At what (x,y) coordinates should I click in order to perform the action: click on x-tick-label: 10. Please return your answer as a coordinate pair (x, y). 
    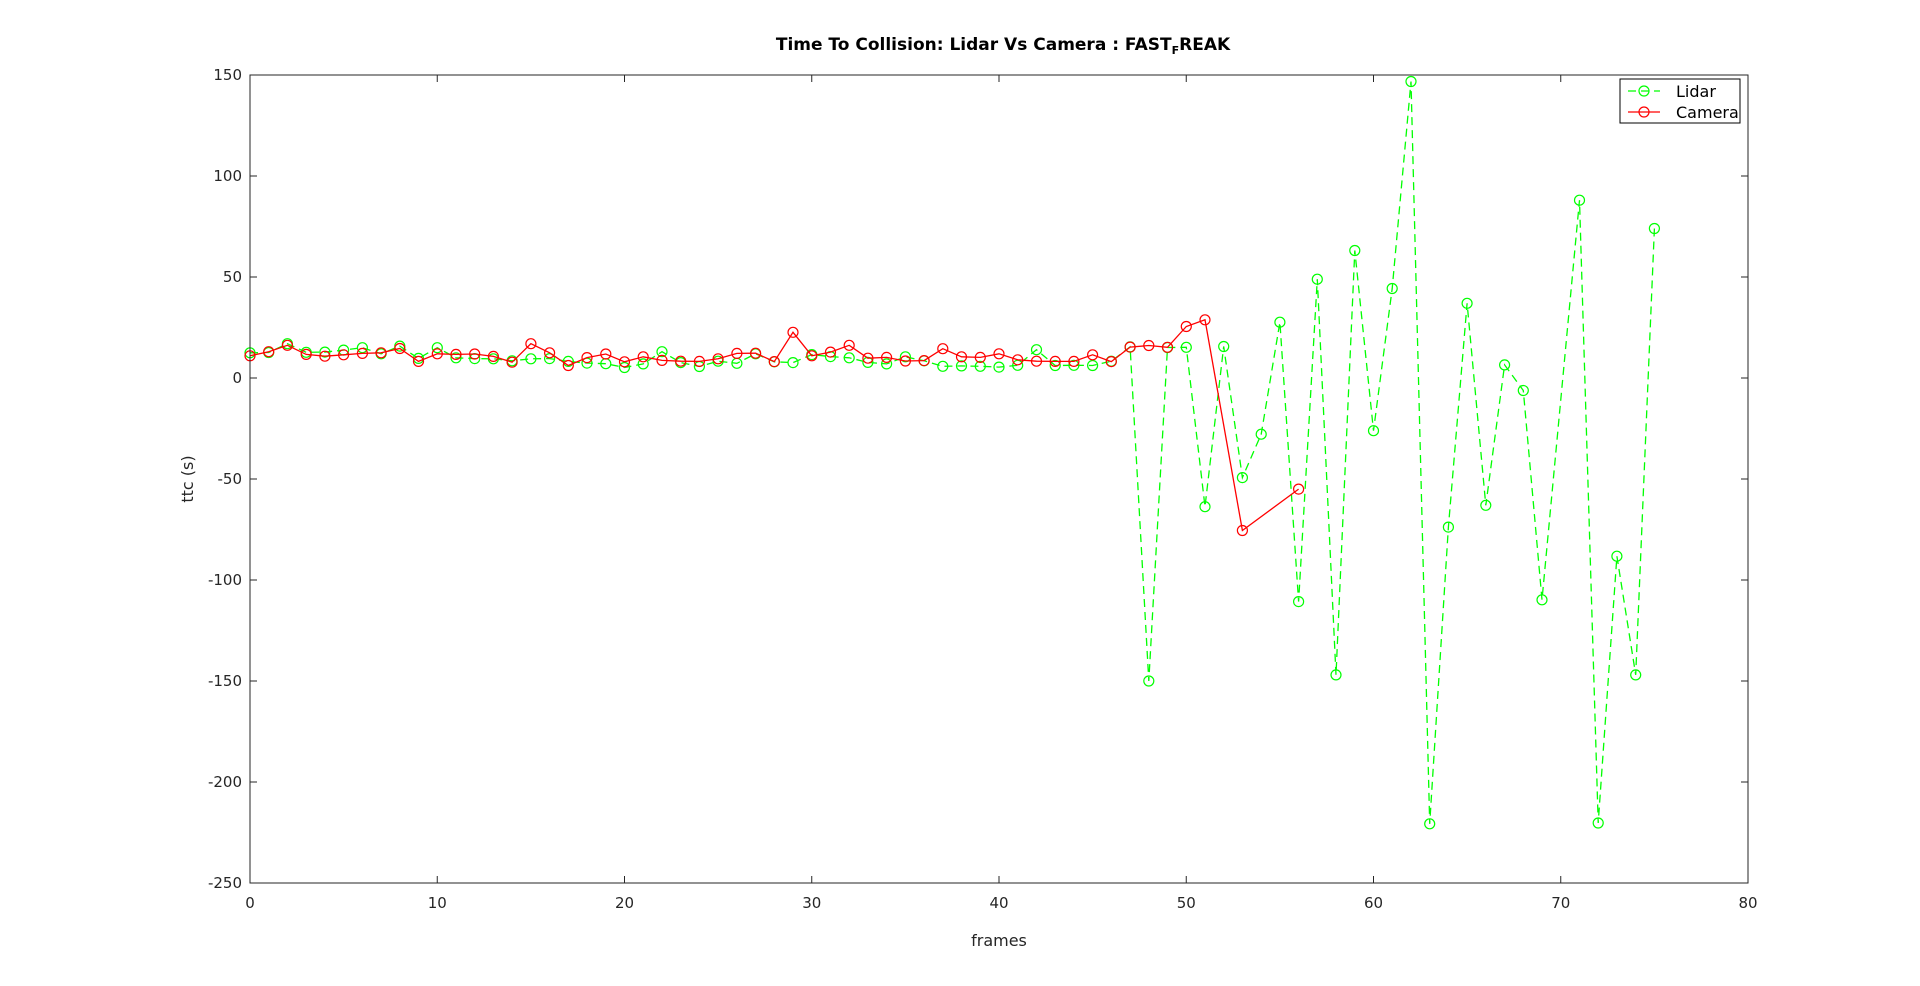
    Looking at the image, I should click on (437, 903).